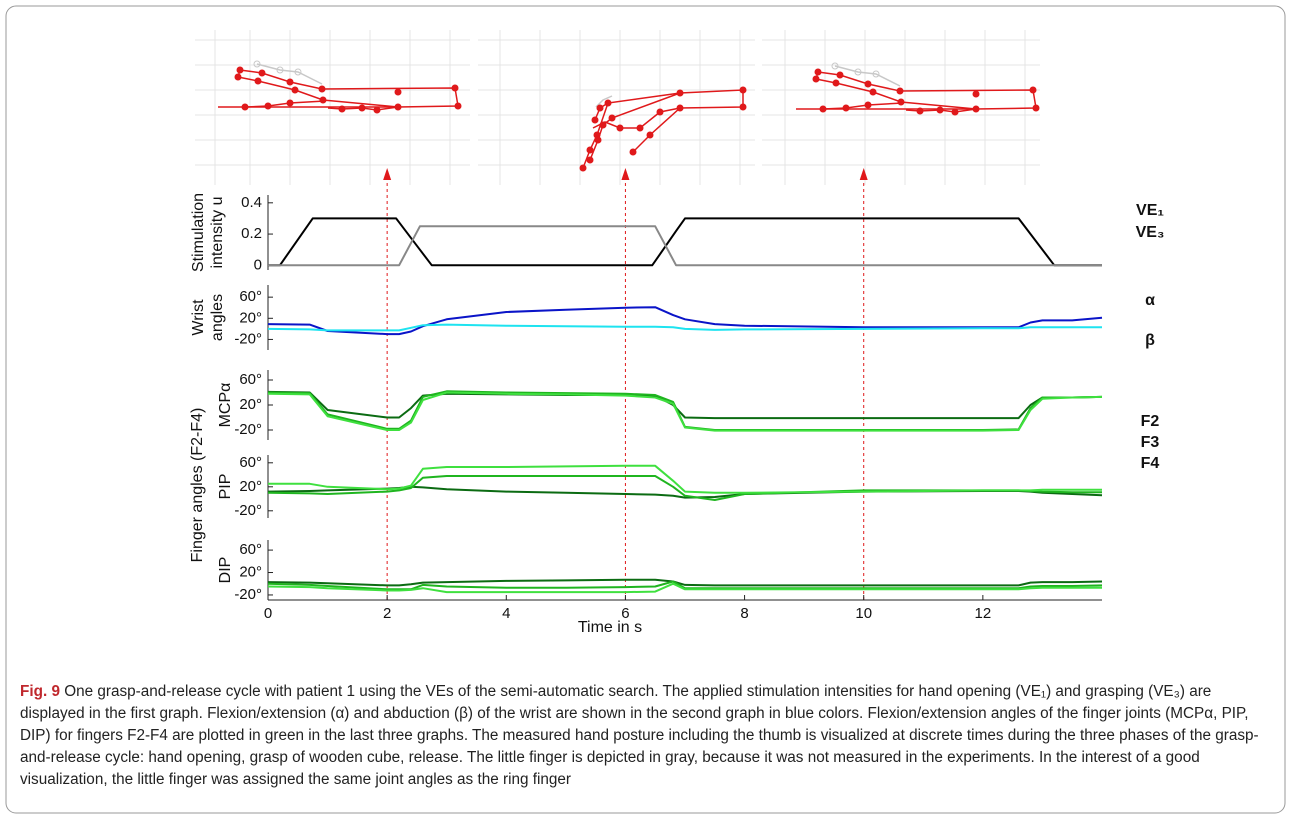  I want to click on y-axis-label: PIP, so click(225, 487).